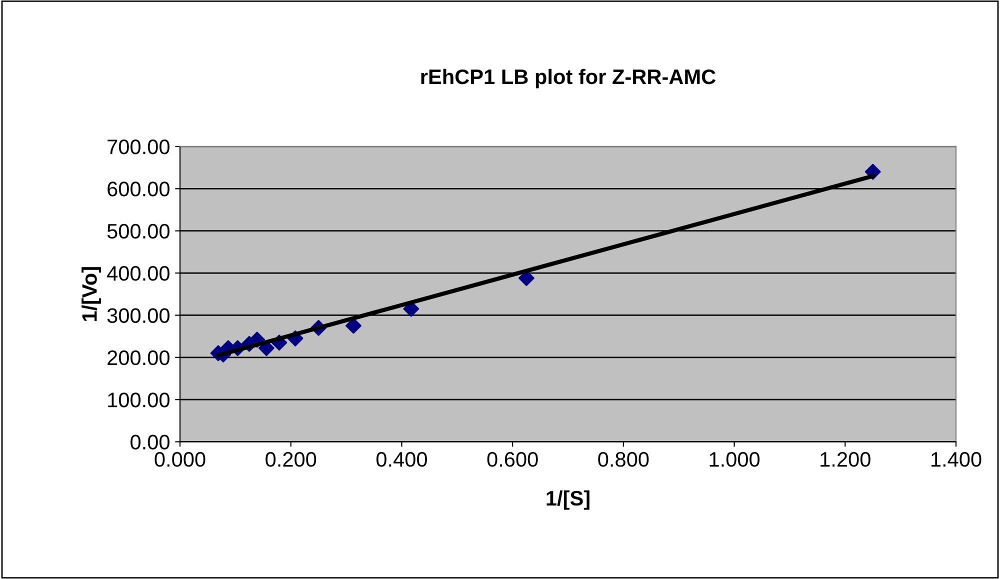  What do you see at coordinates (139, 400) in the screenshot?
I see `y-tick-label: 100.00` at bounding box center [139, 400].